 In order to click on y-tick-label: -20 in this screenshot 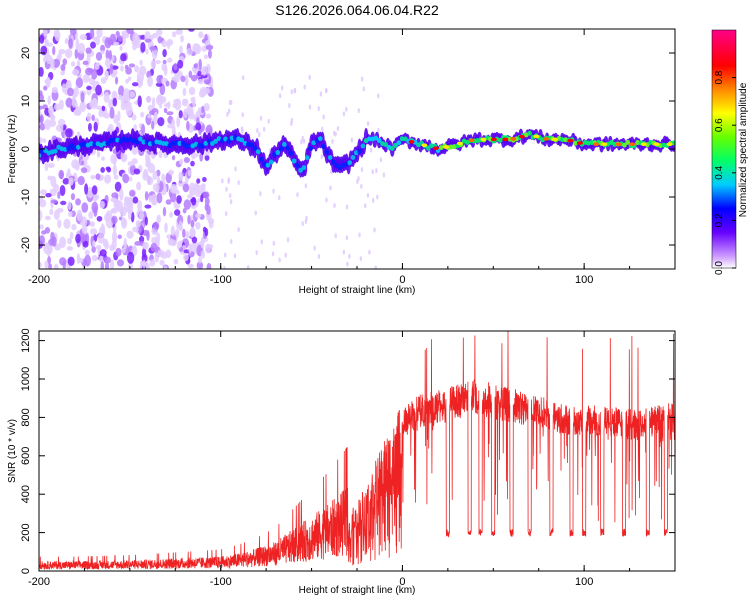, I will do `click(26, 245)`.